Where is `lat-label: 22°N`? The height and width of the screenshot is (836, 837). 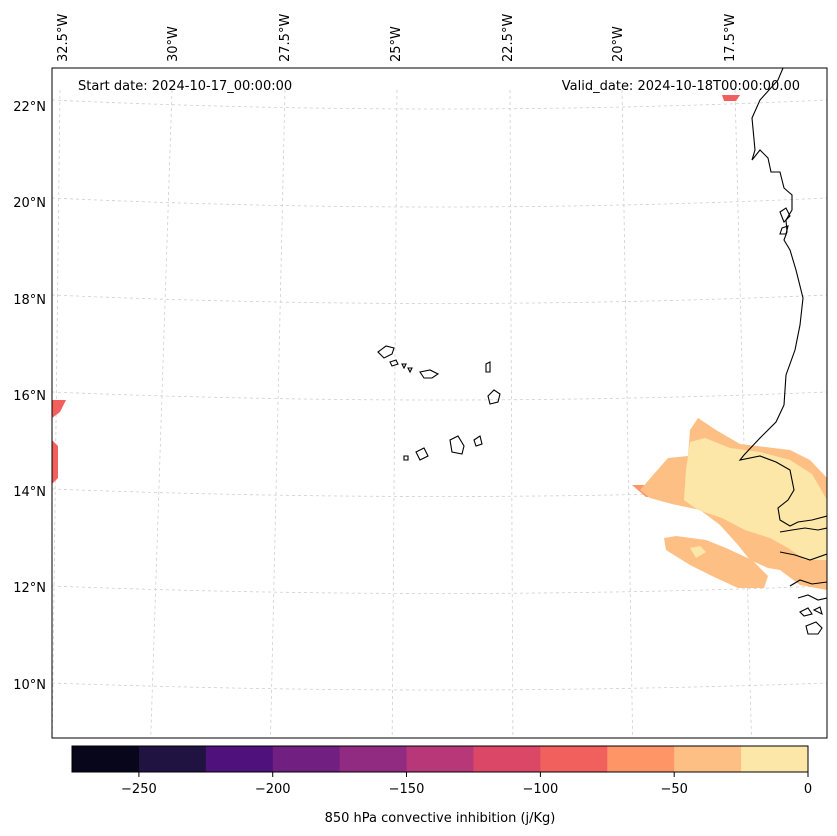 lat-label: 22°N is located at coordinates (29, 107).